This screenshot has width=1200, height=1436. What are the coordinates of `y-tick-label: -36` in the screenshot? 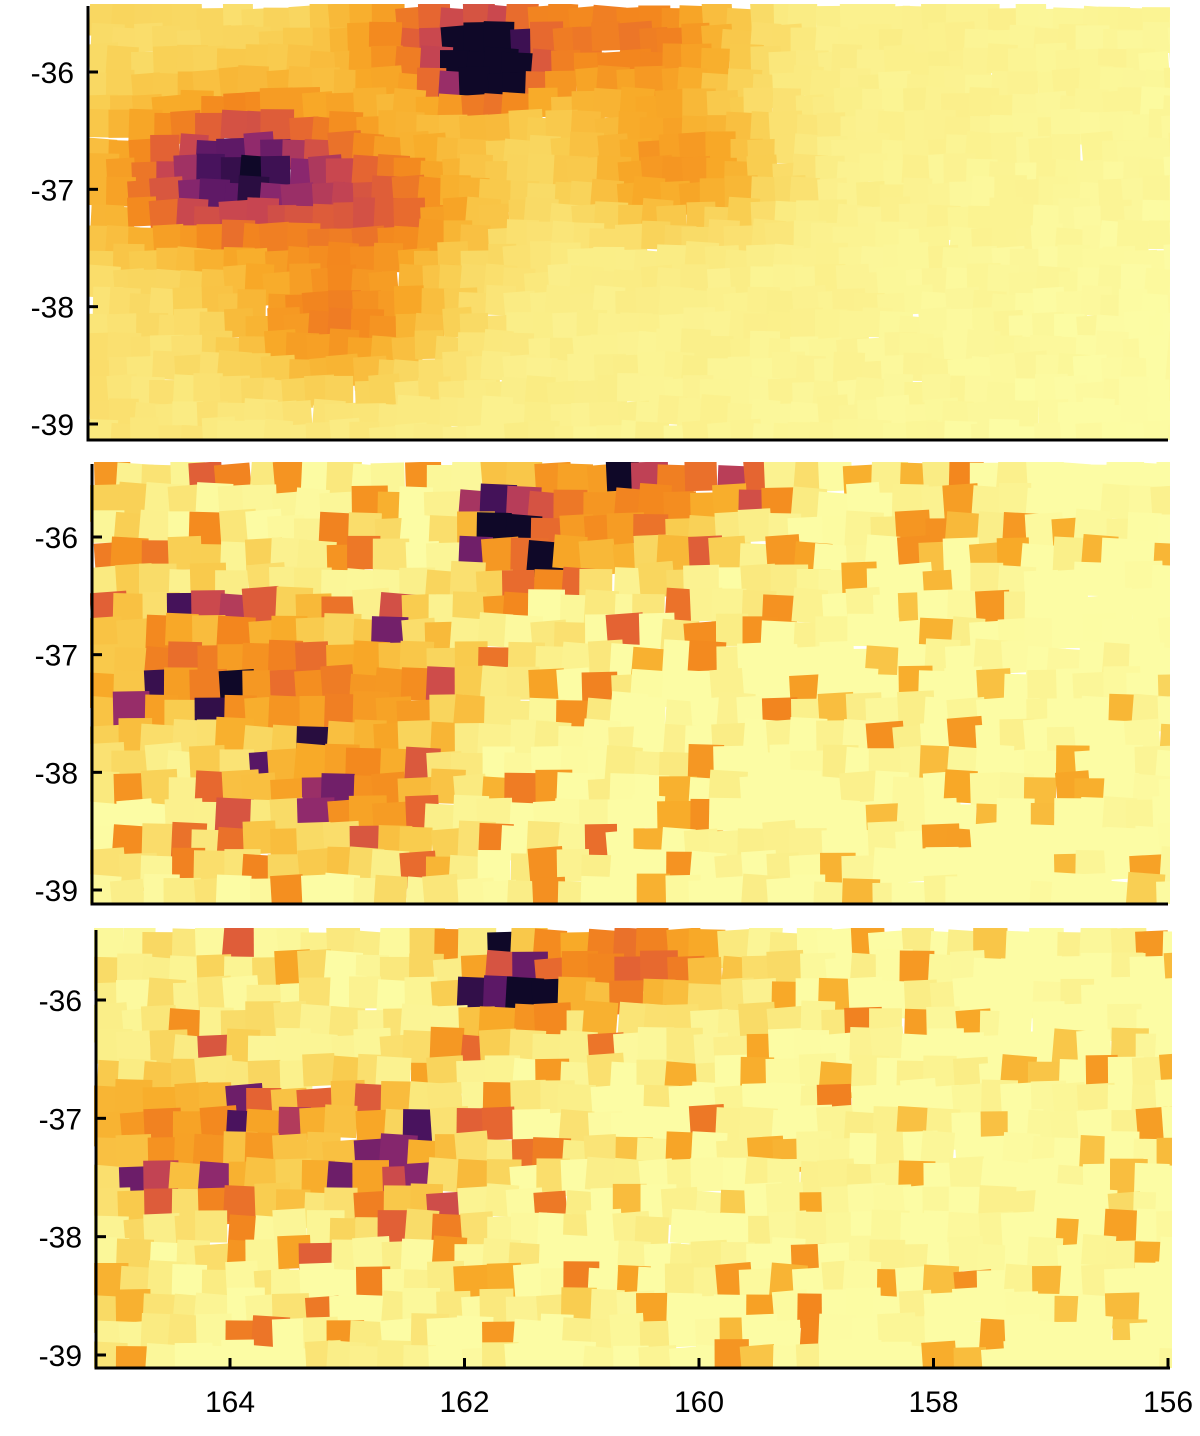 It's located at (52, 73).